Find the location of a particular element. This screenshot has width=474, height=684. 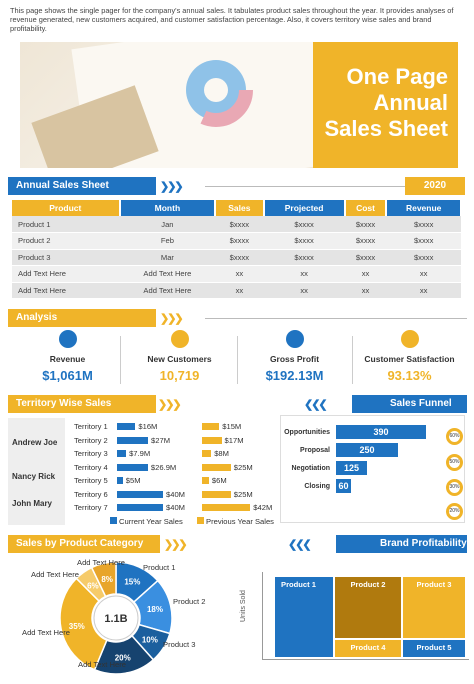

funnel-panel is located at coordinates (372, 469).